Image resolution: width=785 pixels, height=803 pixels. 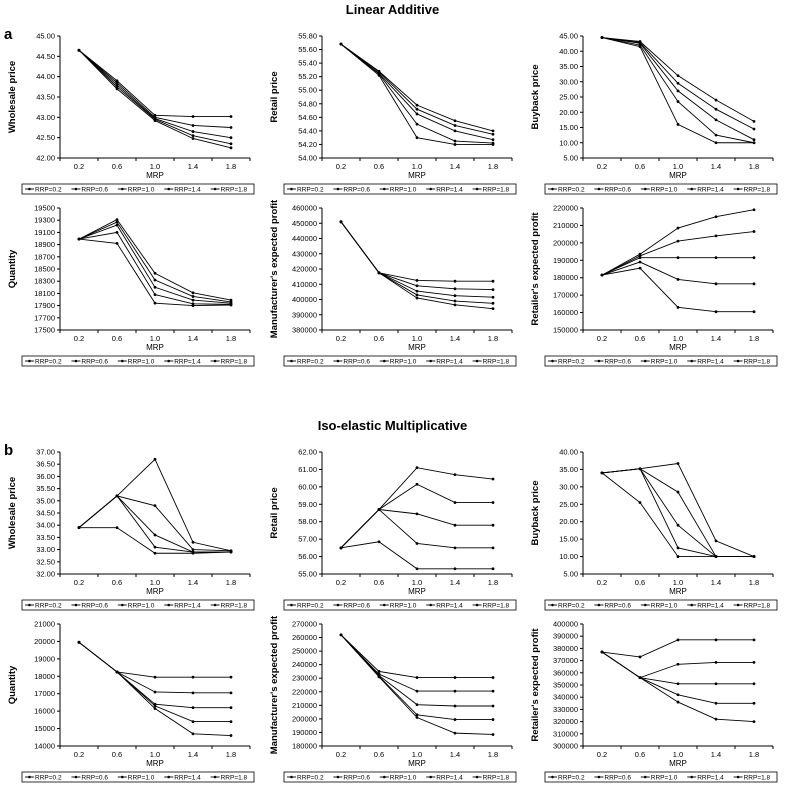 What do you see at coordinates (155, 347) in the screenshot?
I see `x-axis-label: MRP` at bounding box center [155, 347].